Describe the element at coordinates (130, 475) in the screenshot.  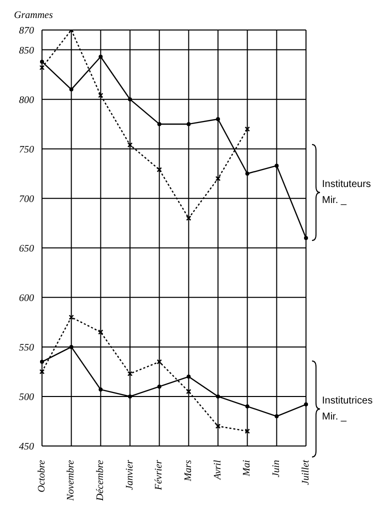
I see `x-tick-label: Janvier` at that location.